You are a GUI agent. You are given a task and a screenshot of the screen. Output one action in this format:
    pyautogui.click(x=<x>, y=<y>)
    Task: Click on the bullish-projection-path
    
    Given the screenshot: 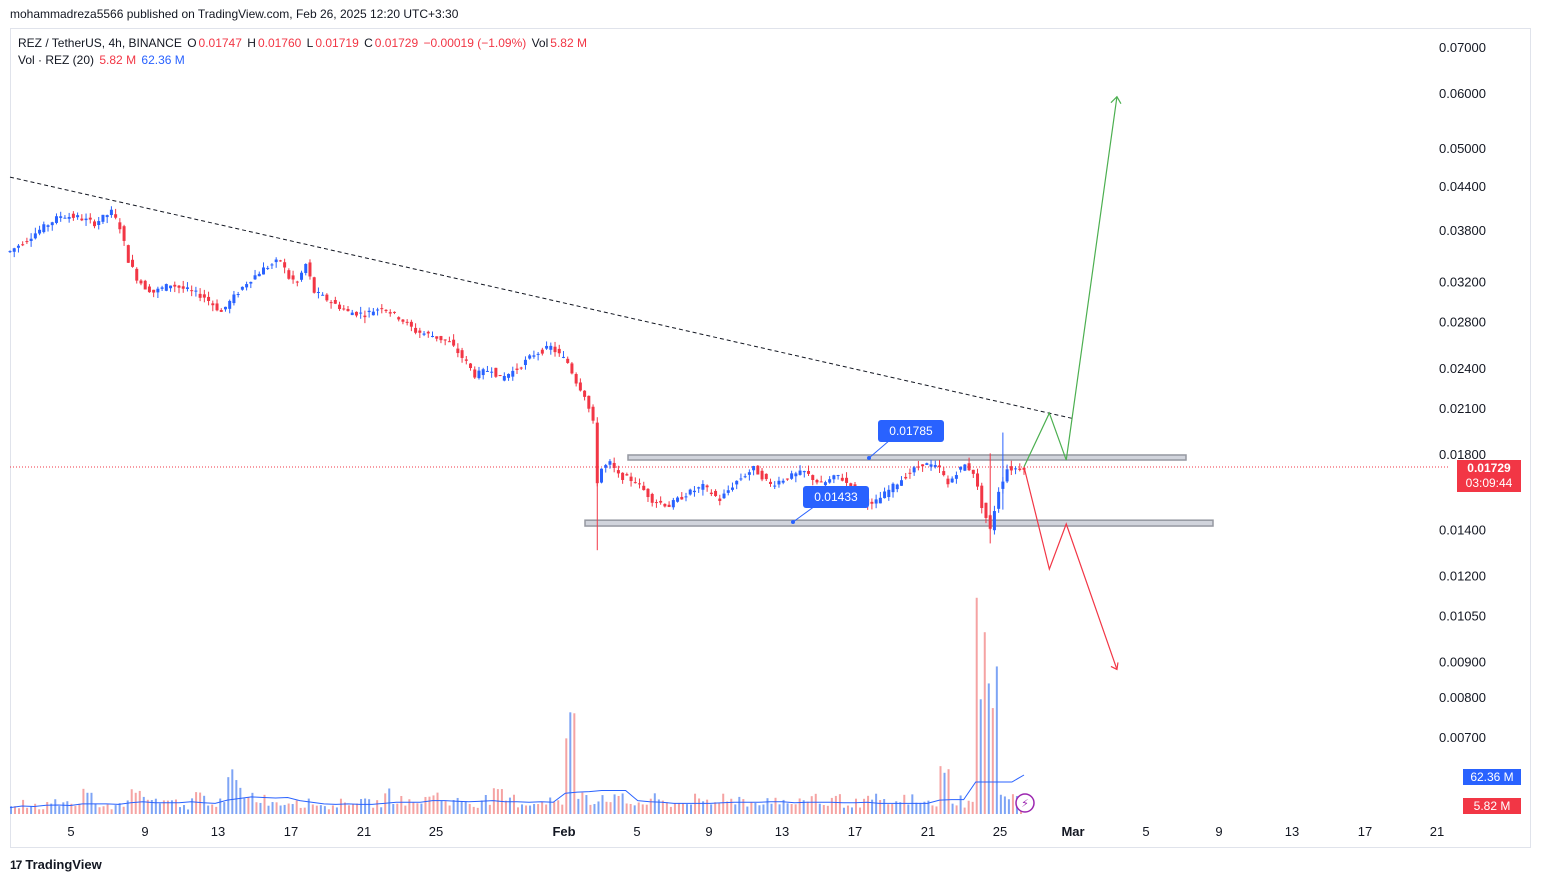 What is the action you would take?
    pyautogui.click(x=1070, y=282)
    